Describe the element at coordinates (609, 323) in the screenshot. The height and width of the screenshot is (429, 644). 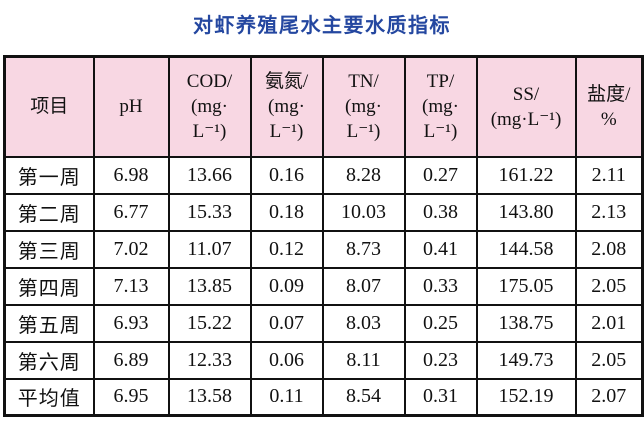
I see `cell-salinity: 2.01` at that location.